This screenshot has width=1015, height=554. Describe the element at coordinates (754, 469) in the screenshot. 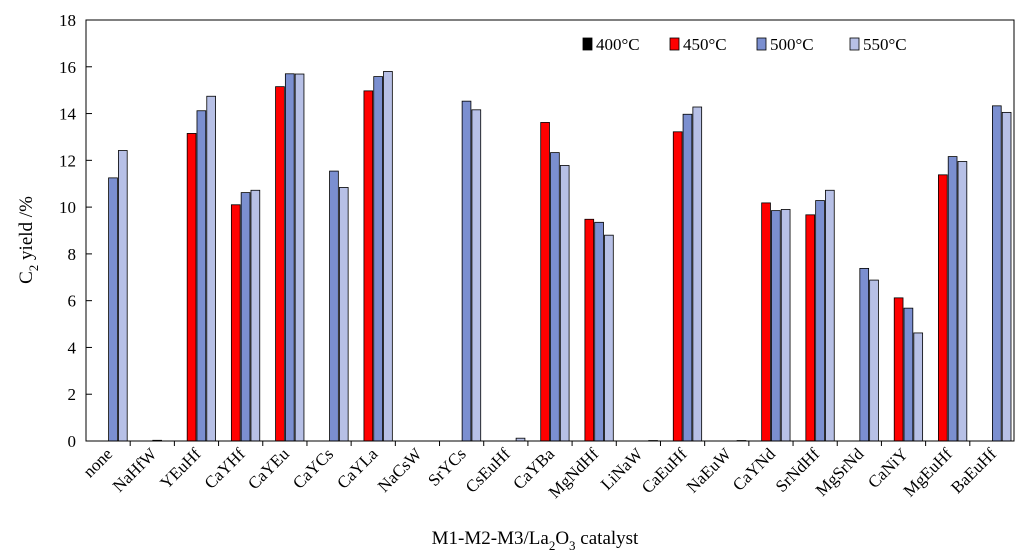

I see `x-category-label: CaYNd` at that location.